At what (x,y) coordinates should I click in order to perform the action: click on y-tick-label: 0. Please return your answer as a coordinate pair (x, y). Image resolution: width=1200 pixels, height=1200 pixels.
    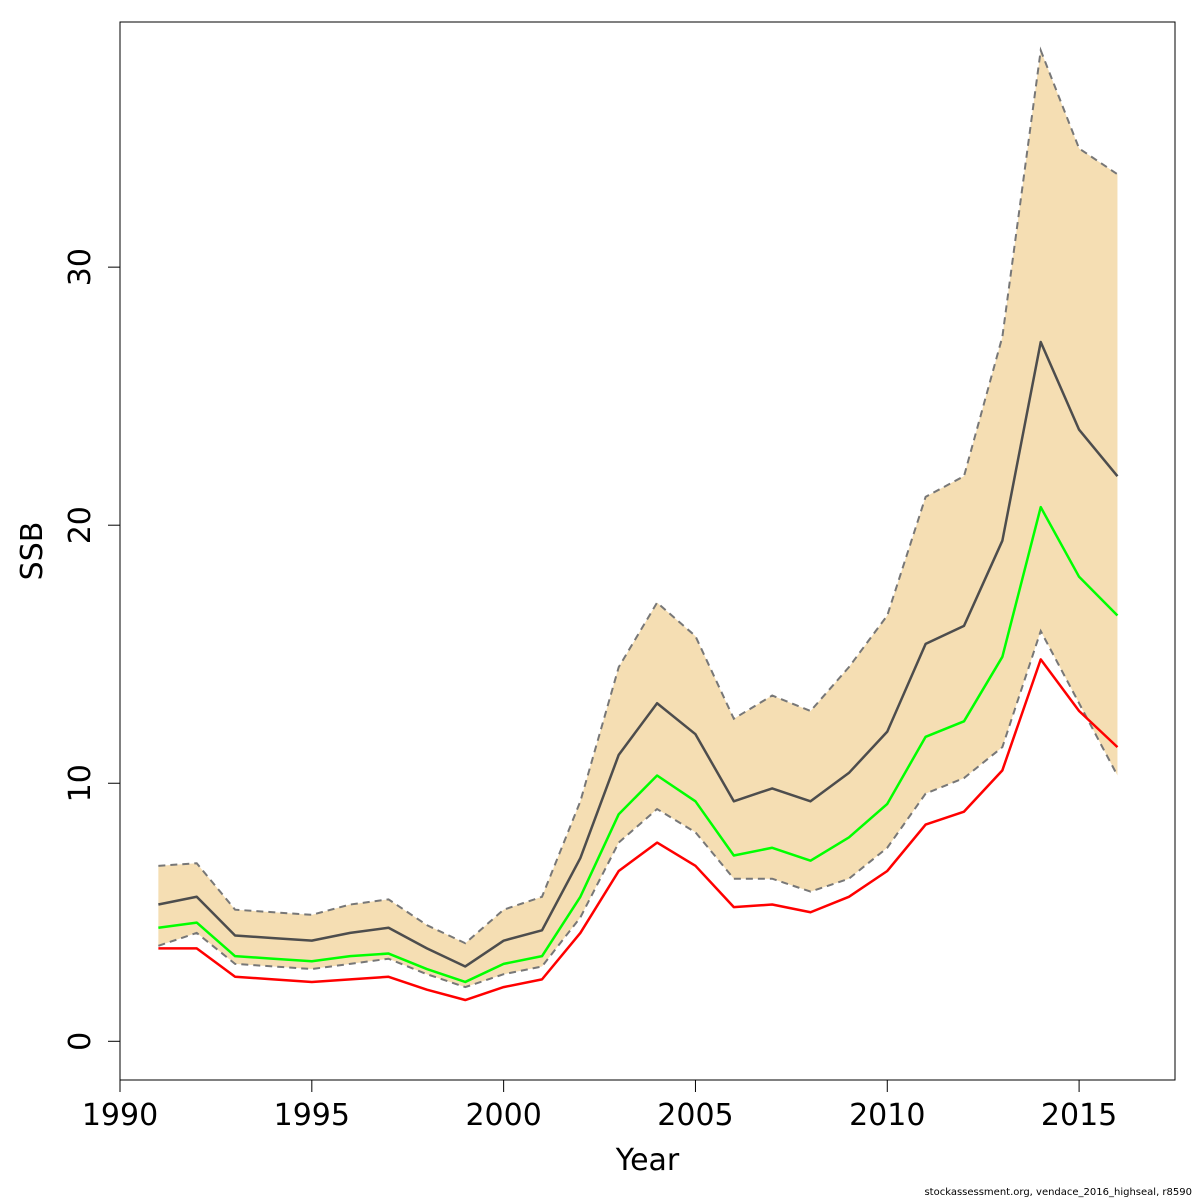
    Looking at the image, I should click on (80, 1041).